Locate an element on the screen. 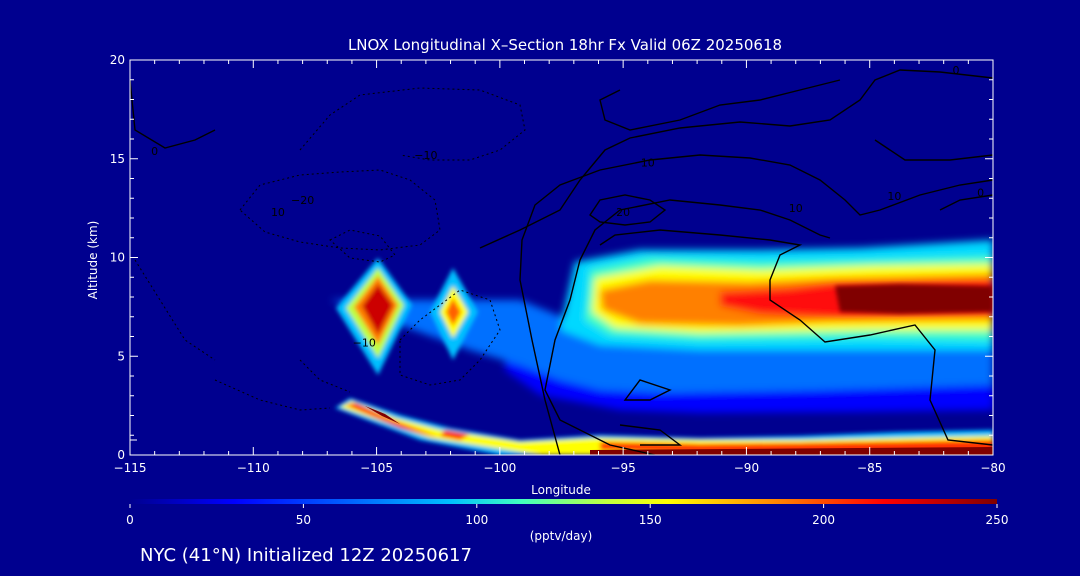 This screenshot has height=576, width=1080. x-tick-label: −90 is located at coordinates (746, 468).